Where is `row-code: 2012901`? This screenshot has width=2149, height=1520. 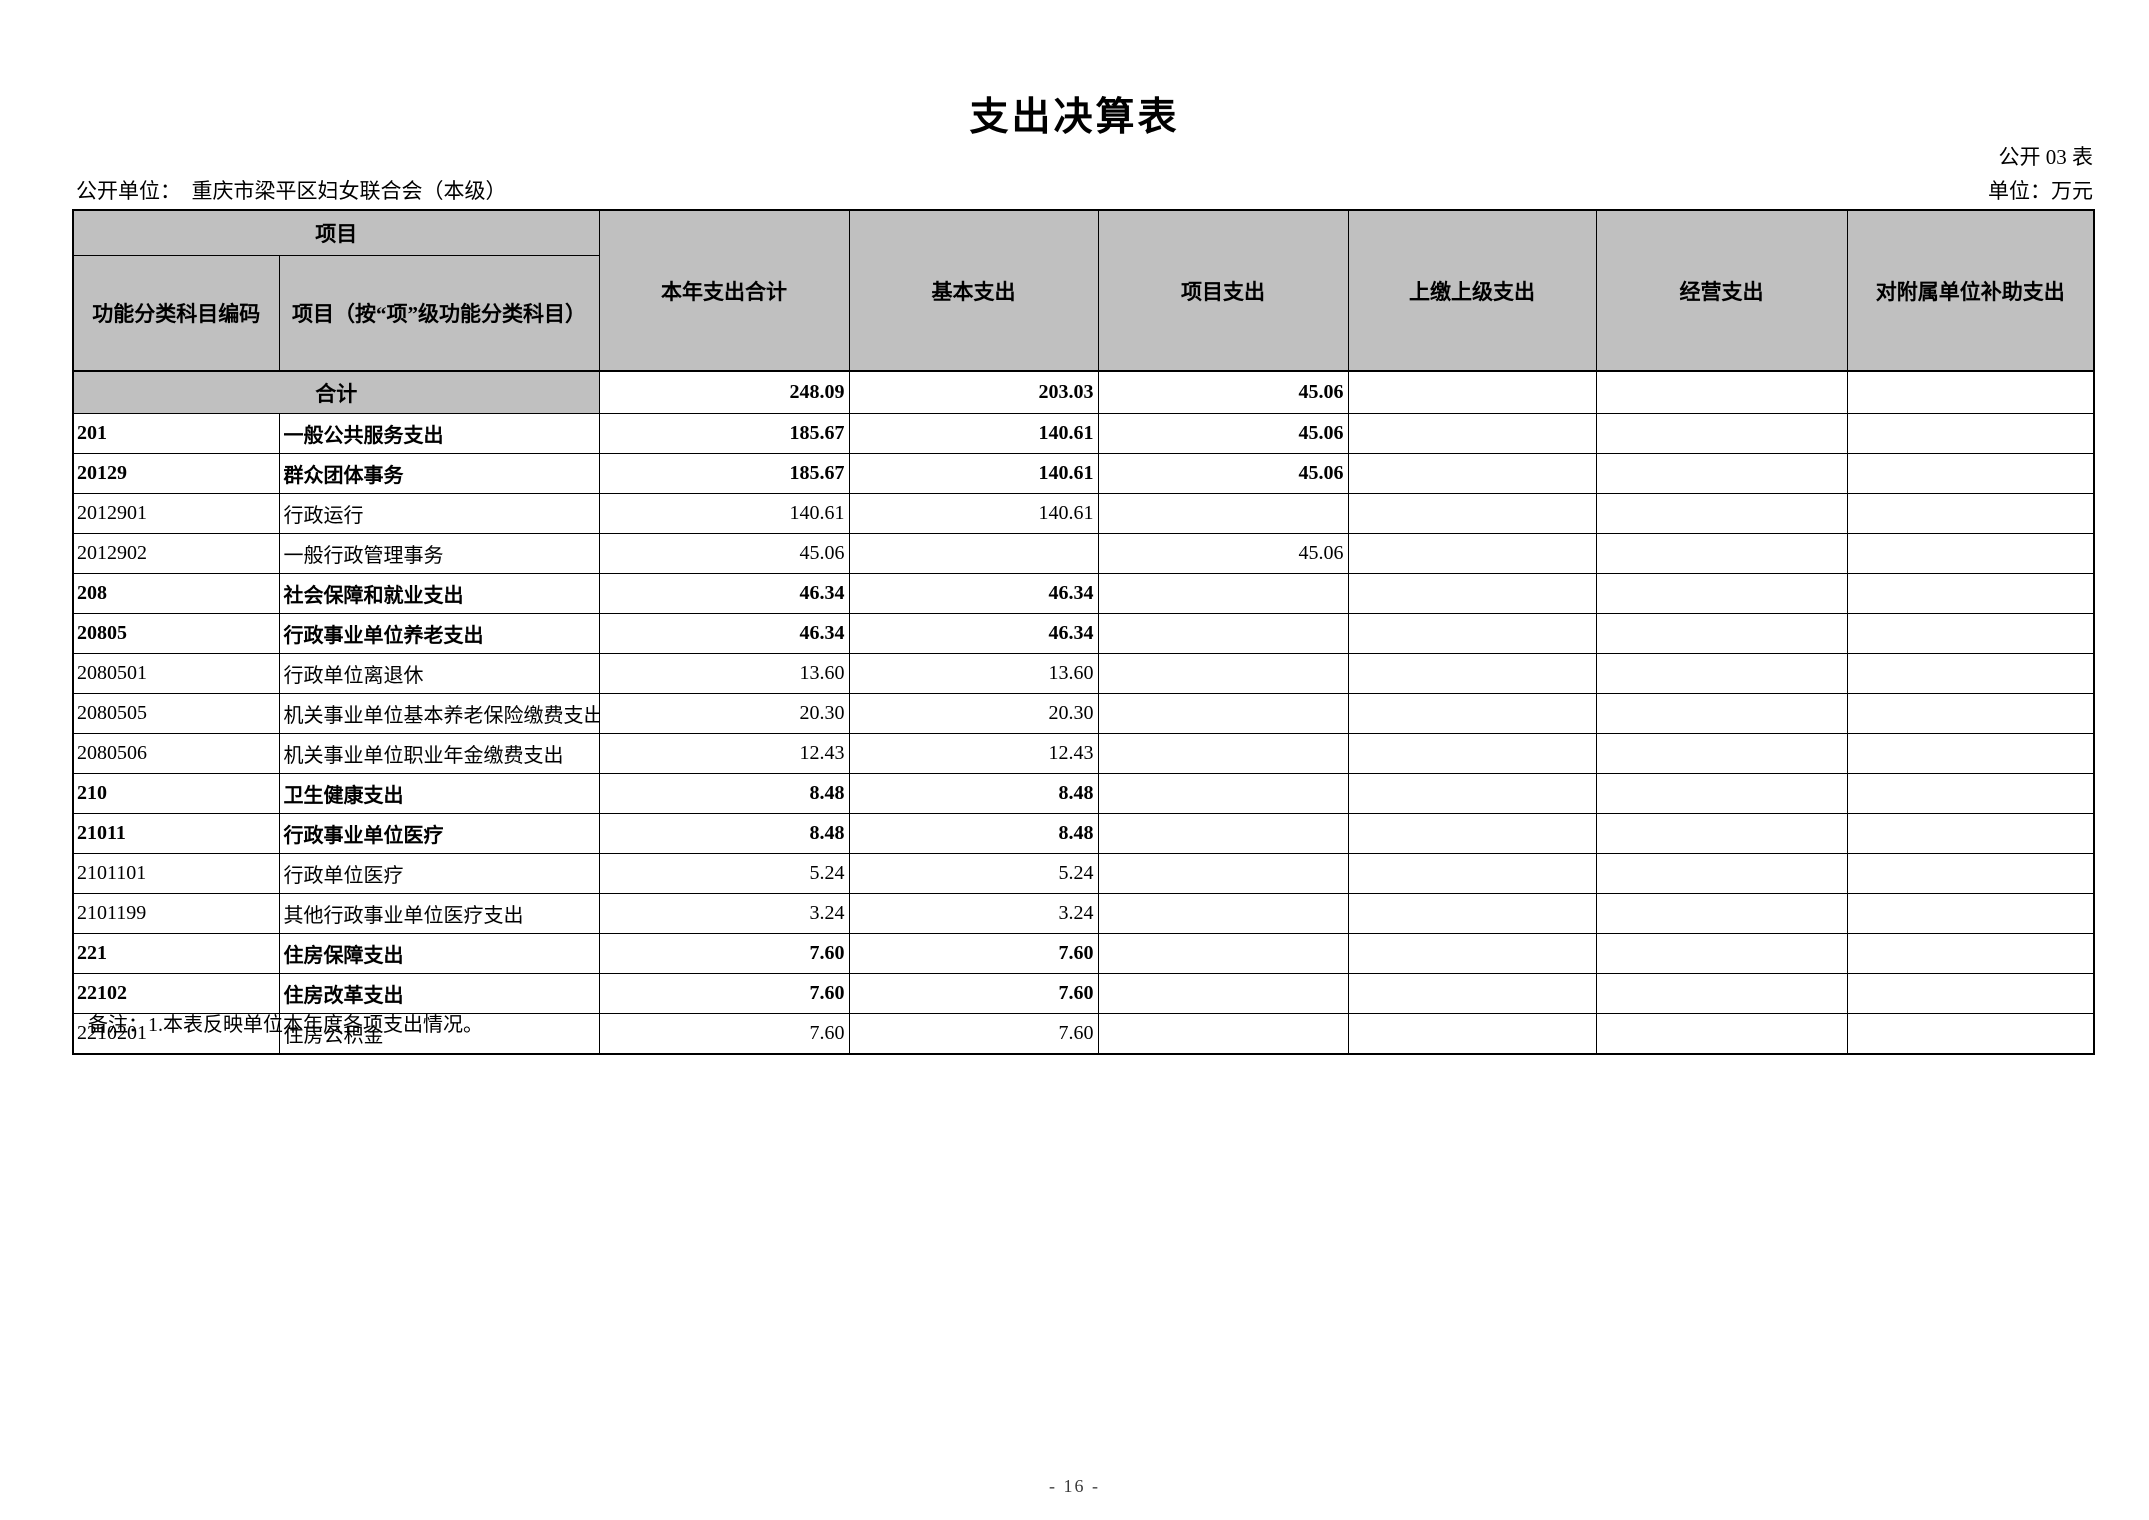
row-code: 2012901 is located at coordinates (176, 513).